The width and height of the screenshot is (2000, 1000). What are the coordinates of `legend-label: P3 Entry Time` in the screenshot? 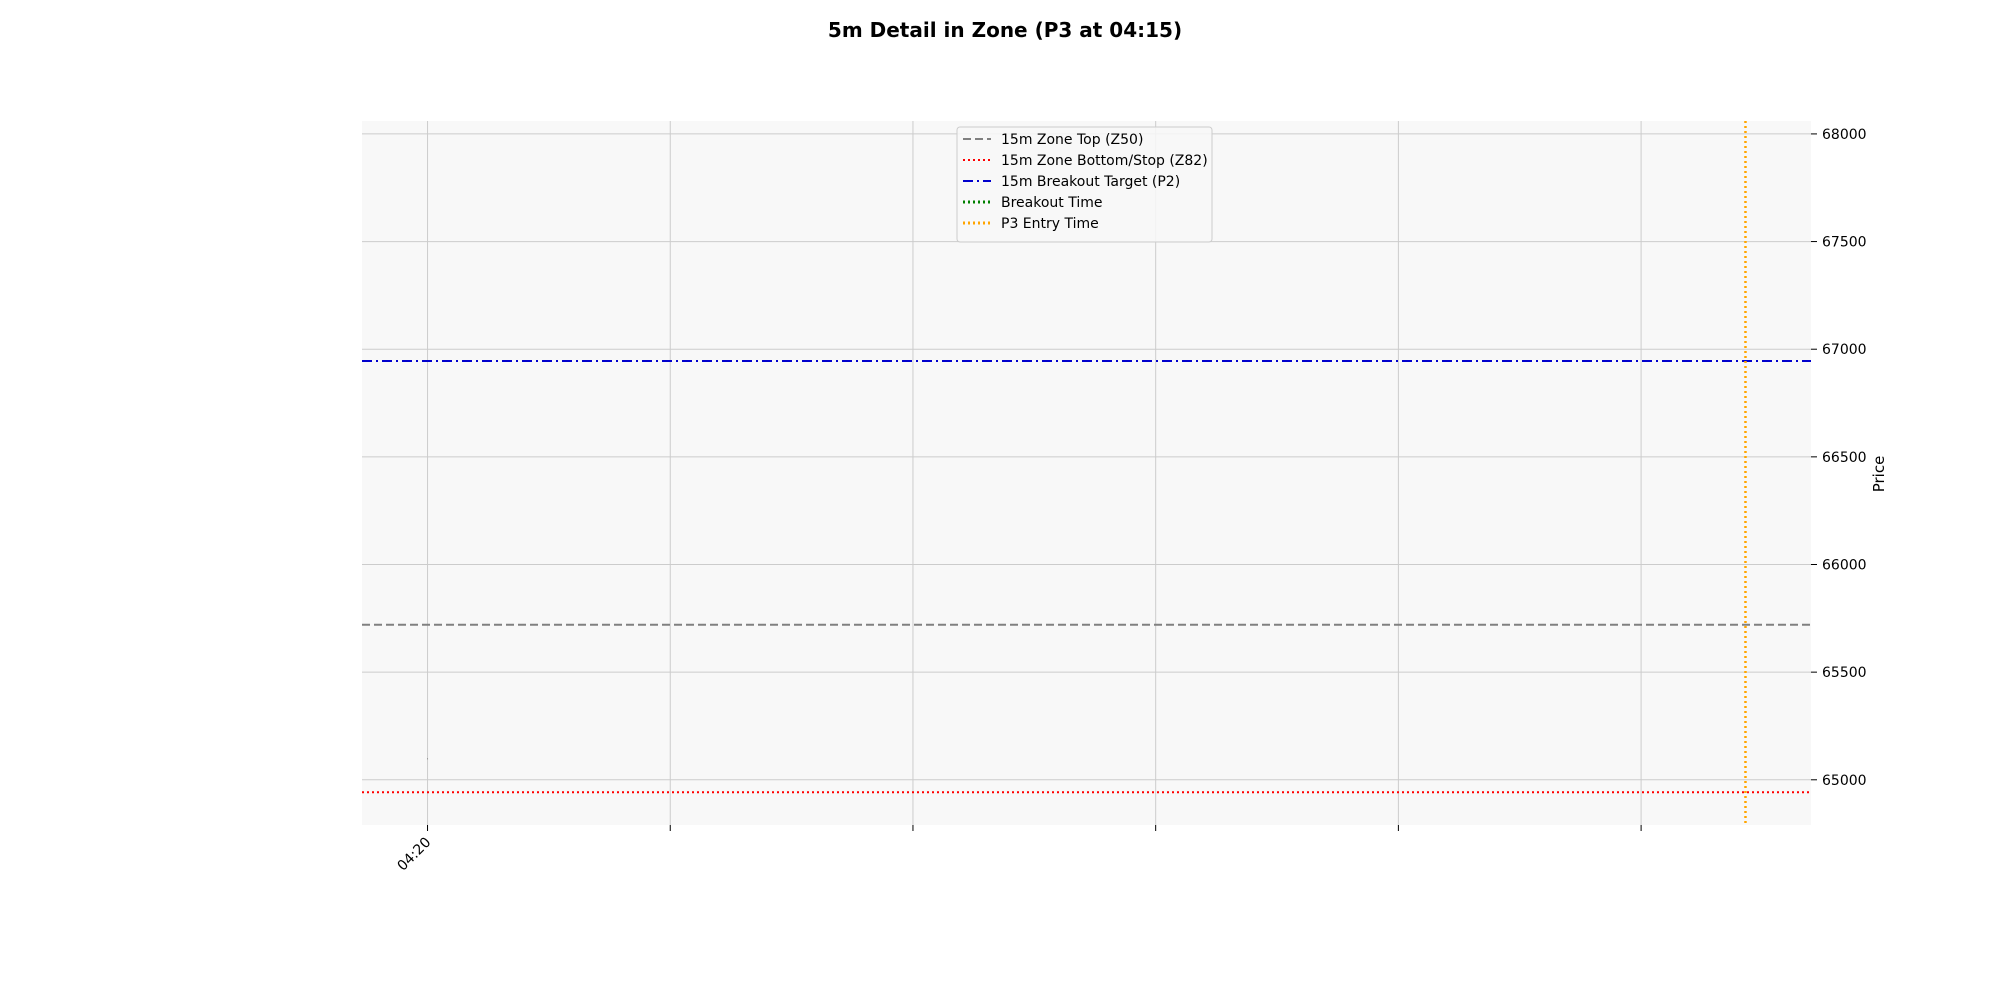 It's located at (1050, 224).